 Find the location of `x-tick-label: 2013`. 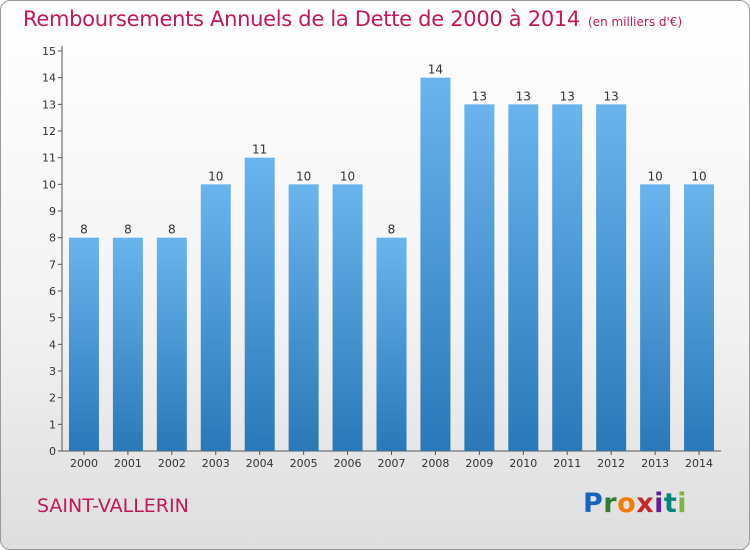

x-tick-label: 2013 is located at coordinates (655, 463).